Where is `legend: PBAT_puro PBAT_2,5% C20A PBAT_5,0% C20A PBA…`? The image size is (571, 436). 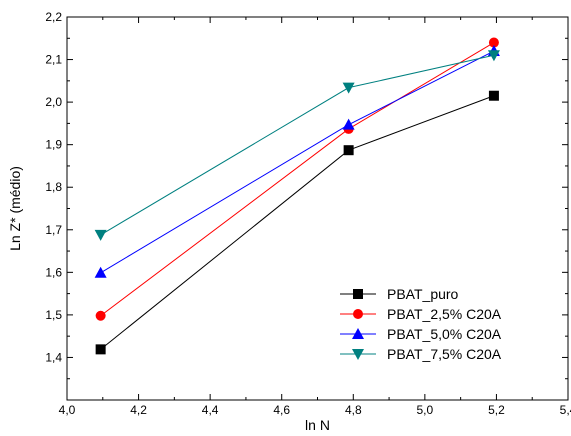 legend: PBAT_puro PBAT_2,5% C20A PBAT_5,0% C20A PBA… is located at coordinates (421, 324).